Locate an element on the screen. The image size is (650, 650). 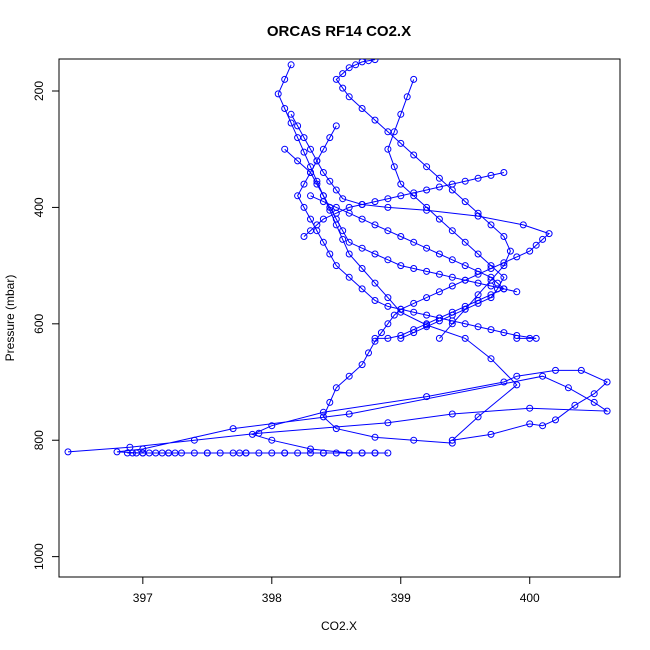
x-tick-label: 397 is located at coordinates (143, 598).